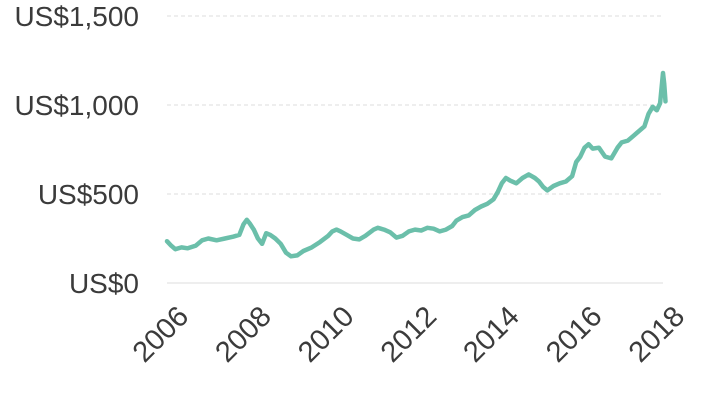 The width and height of the screenshot is (715, 401). I want to click on x-tick-label: 2010, so click(326, 334).